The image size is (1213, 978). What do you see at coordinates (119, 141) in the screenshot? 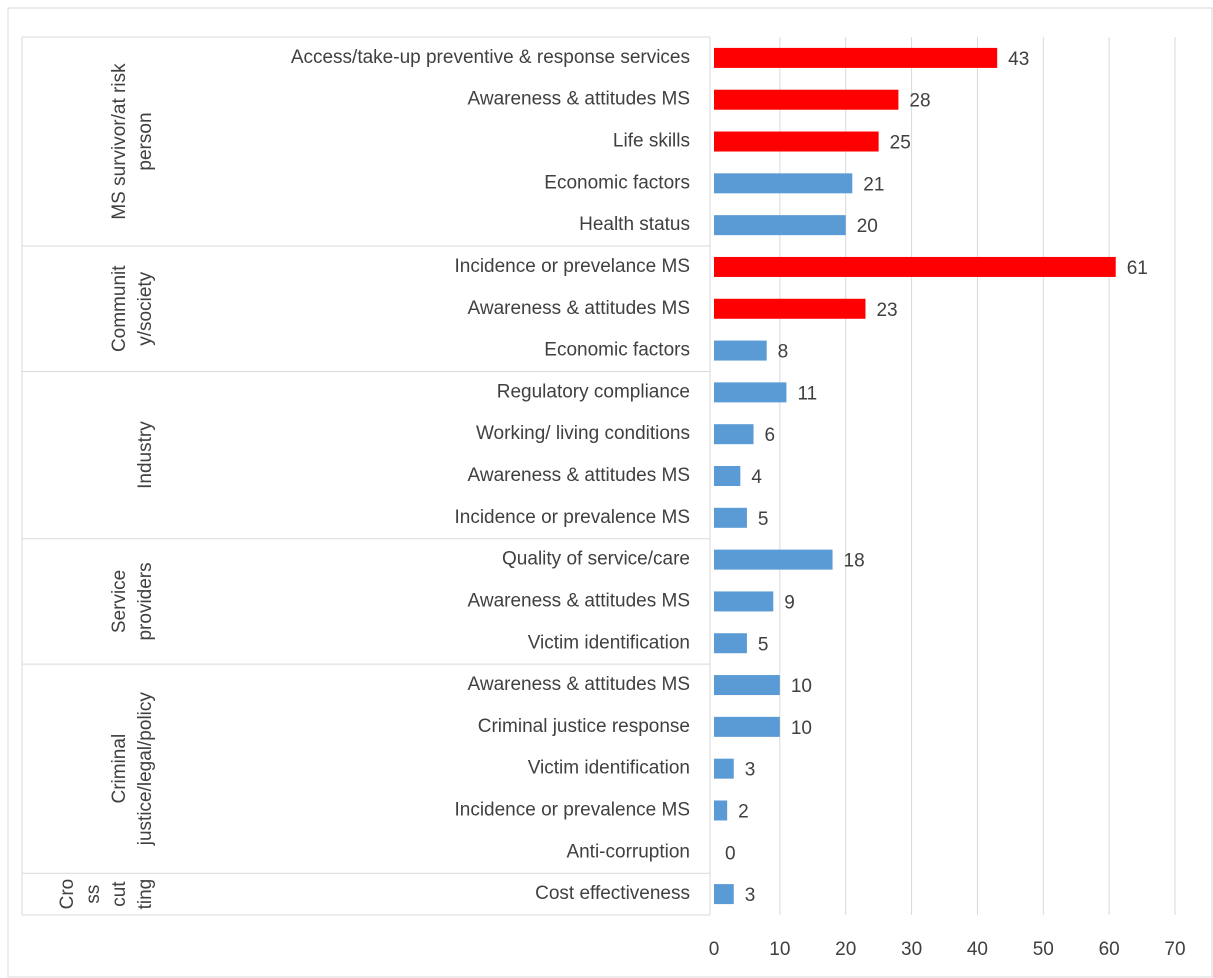
I see `group-label: MS survivor/at risk` at bounding box center [119, 141].